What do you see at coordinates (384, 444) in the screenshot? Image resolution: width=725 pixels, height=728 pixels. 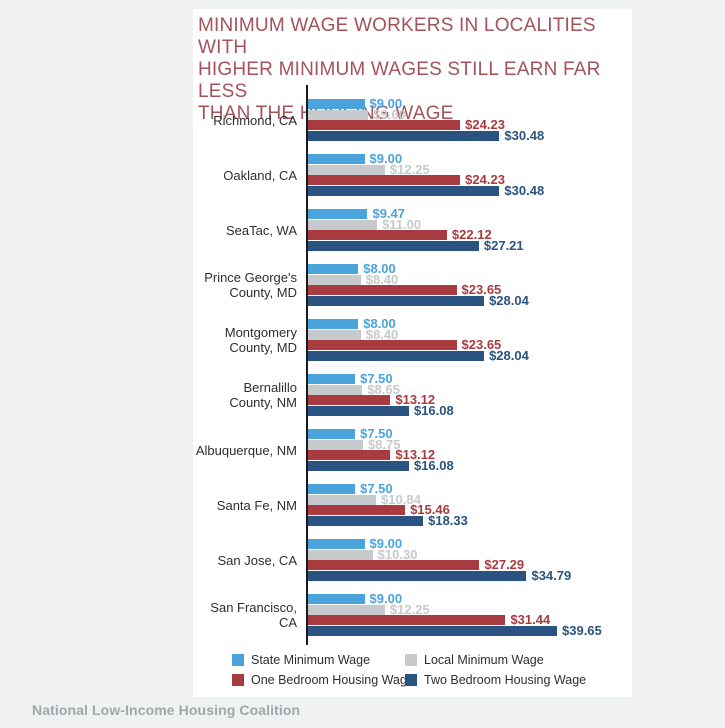 I see `bar-value-label: $8.75` at bounding box center [384, 444].